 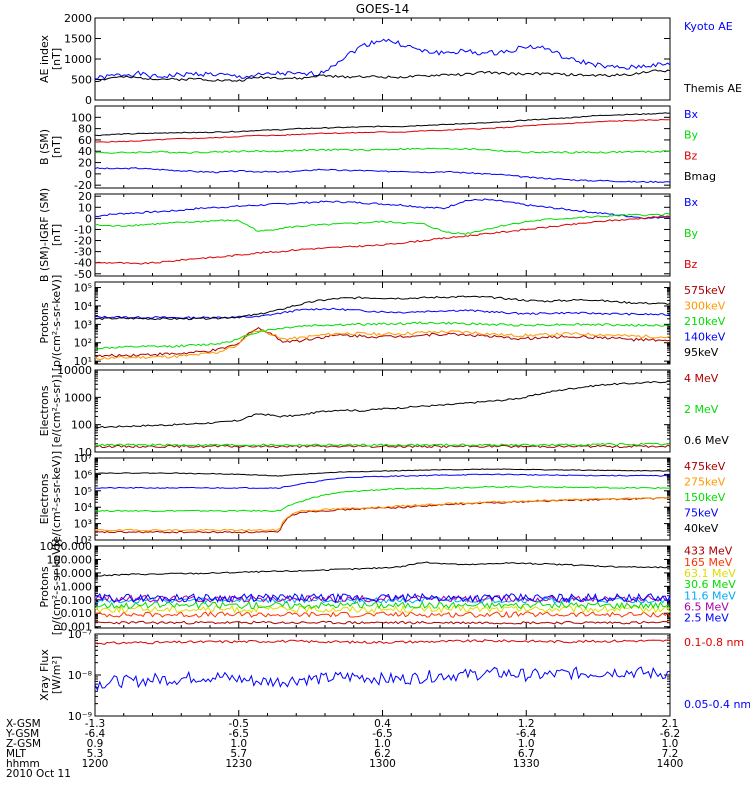 What do you see at coordinates (382, 515) in the screenshot?
I see `series-line-475kev` at bounding box center [382, 515].